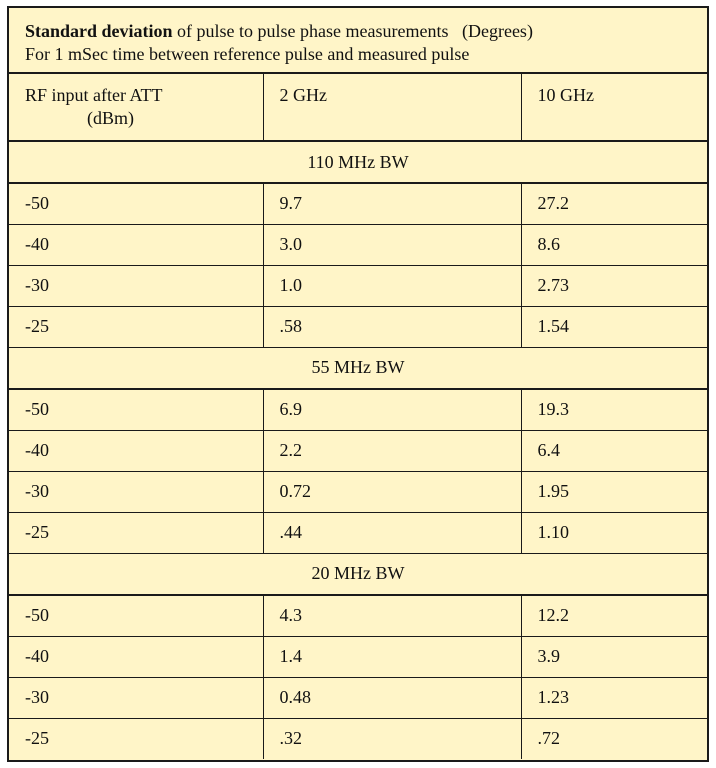  What do you see at coordinates (94, 95) in the screenshot?
I see `header-rf-input-line1: RF input after ATT` at bounding box center [94, 95].